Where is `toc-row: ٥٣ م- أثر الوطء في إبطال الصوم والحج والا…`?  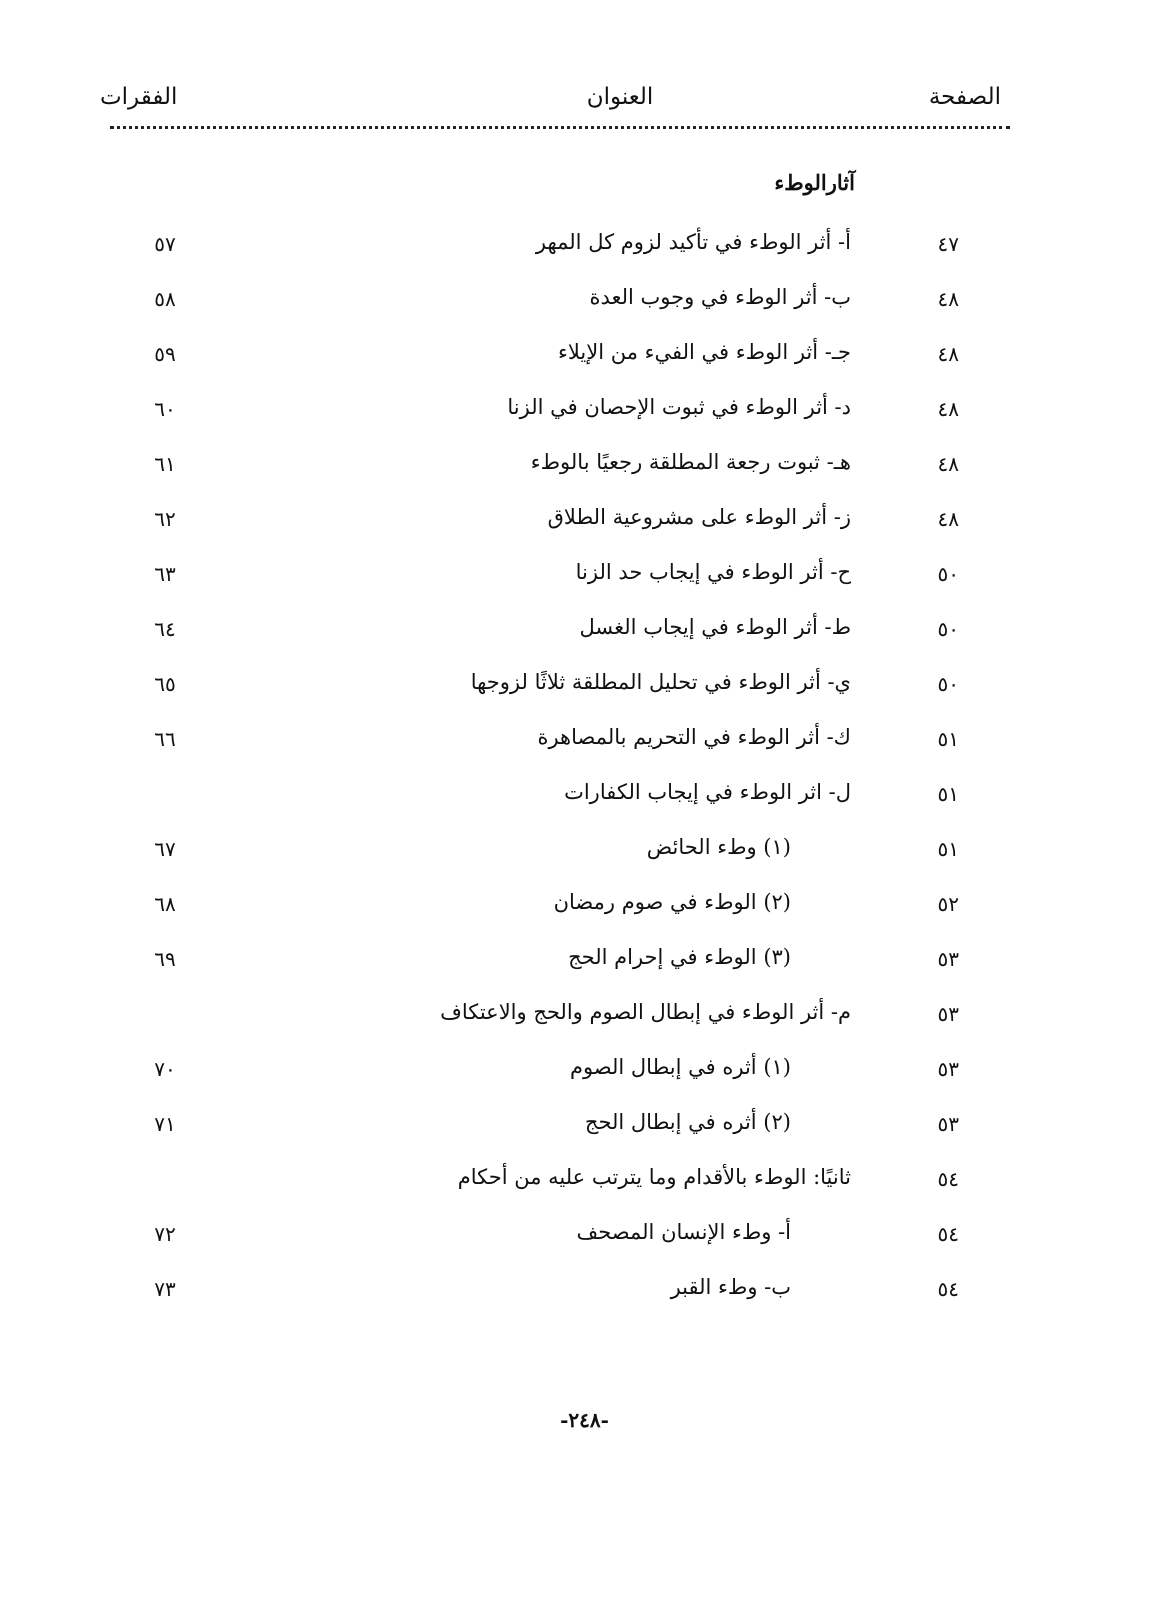 toc-row: ٥٣ م- أثر الوطء في إبطال الصوم والحج والا… is located at coordinates (584, 1016).